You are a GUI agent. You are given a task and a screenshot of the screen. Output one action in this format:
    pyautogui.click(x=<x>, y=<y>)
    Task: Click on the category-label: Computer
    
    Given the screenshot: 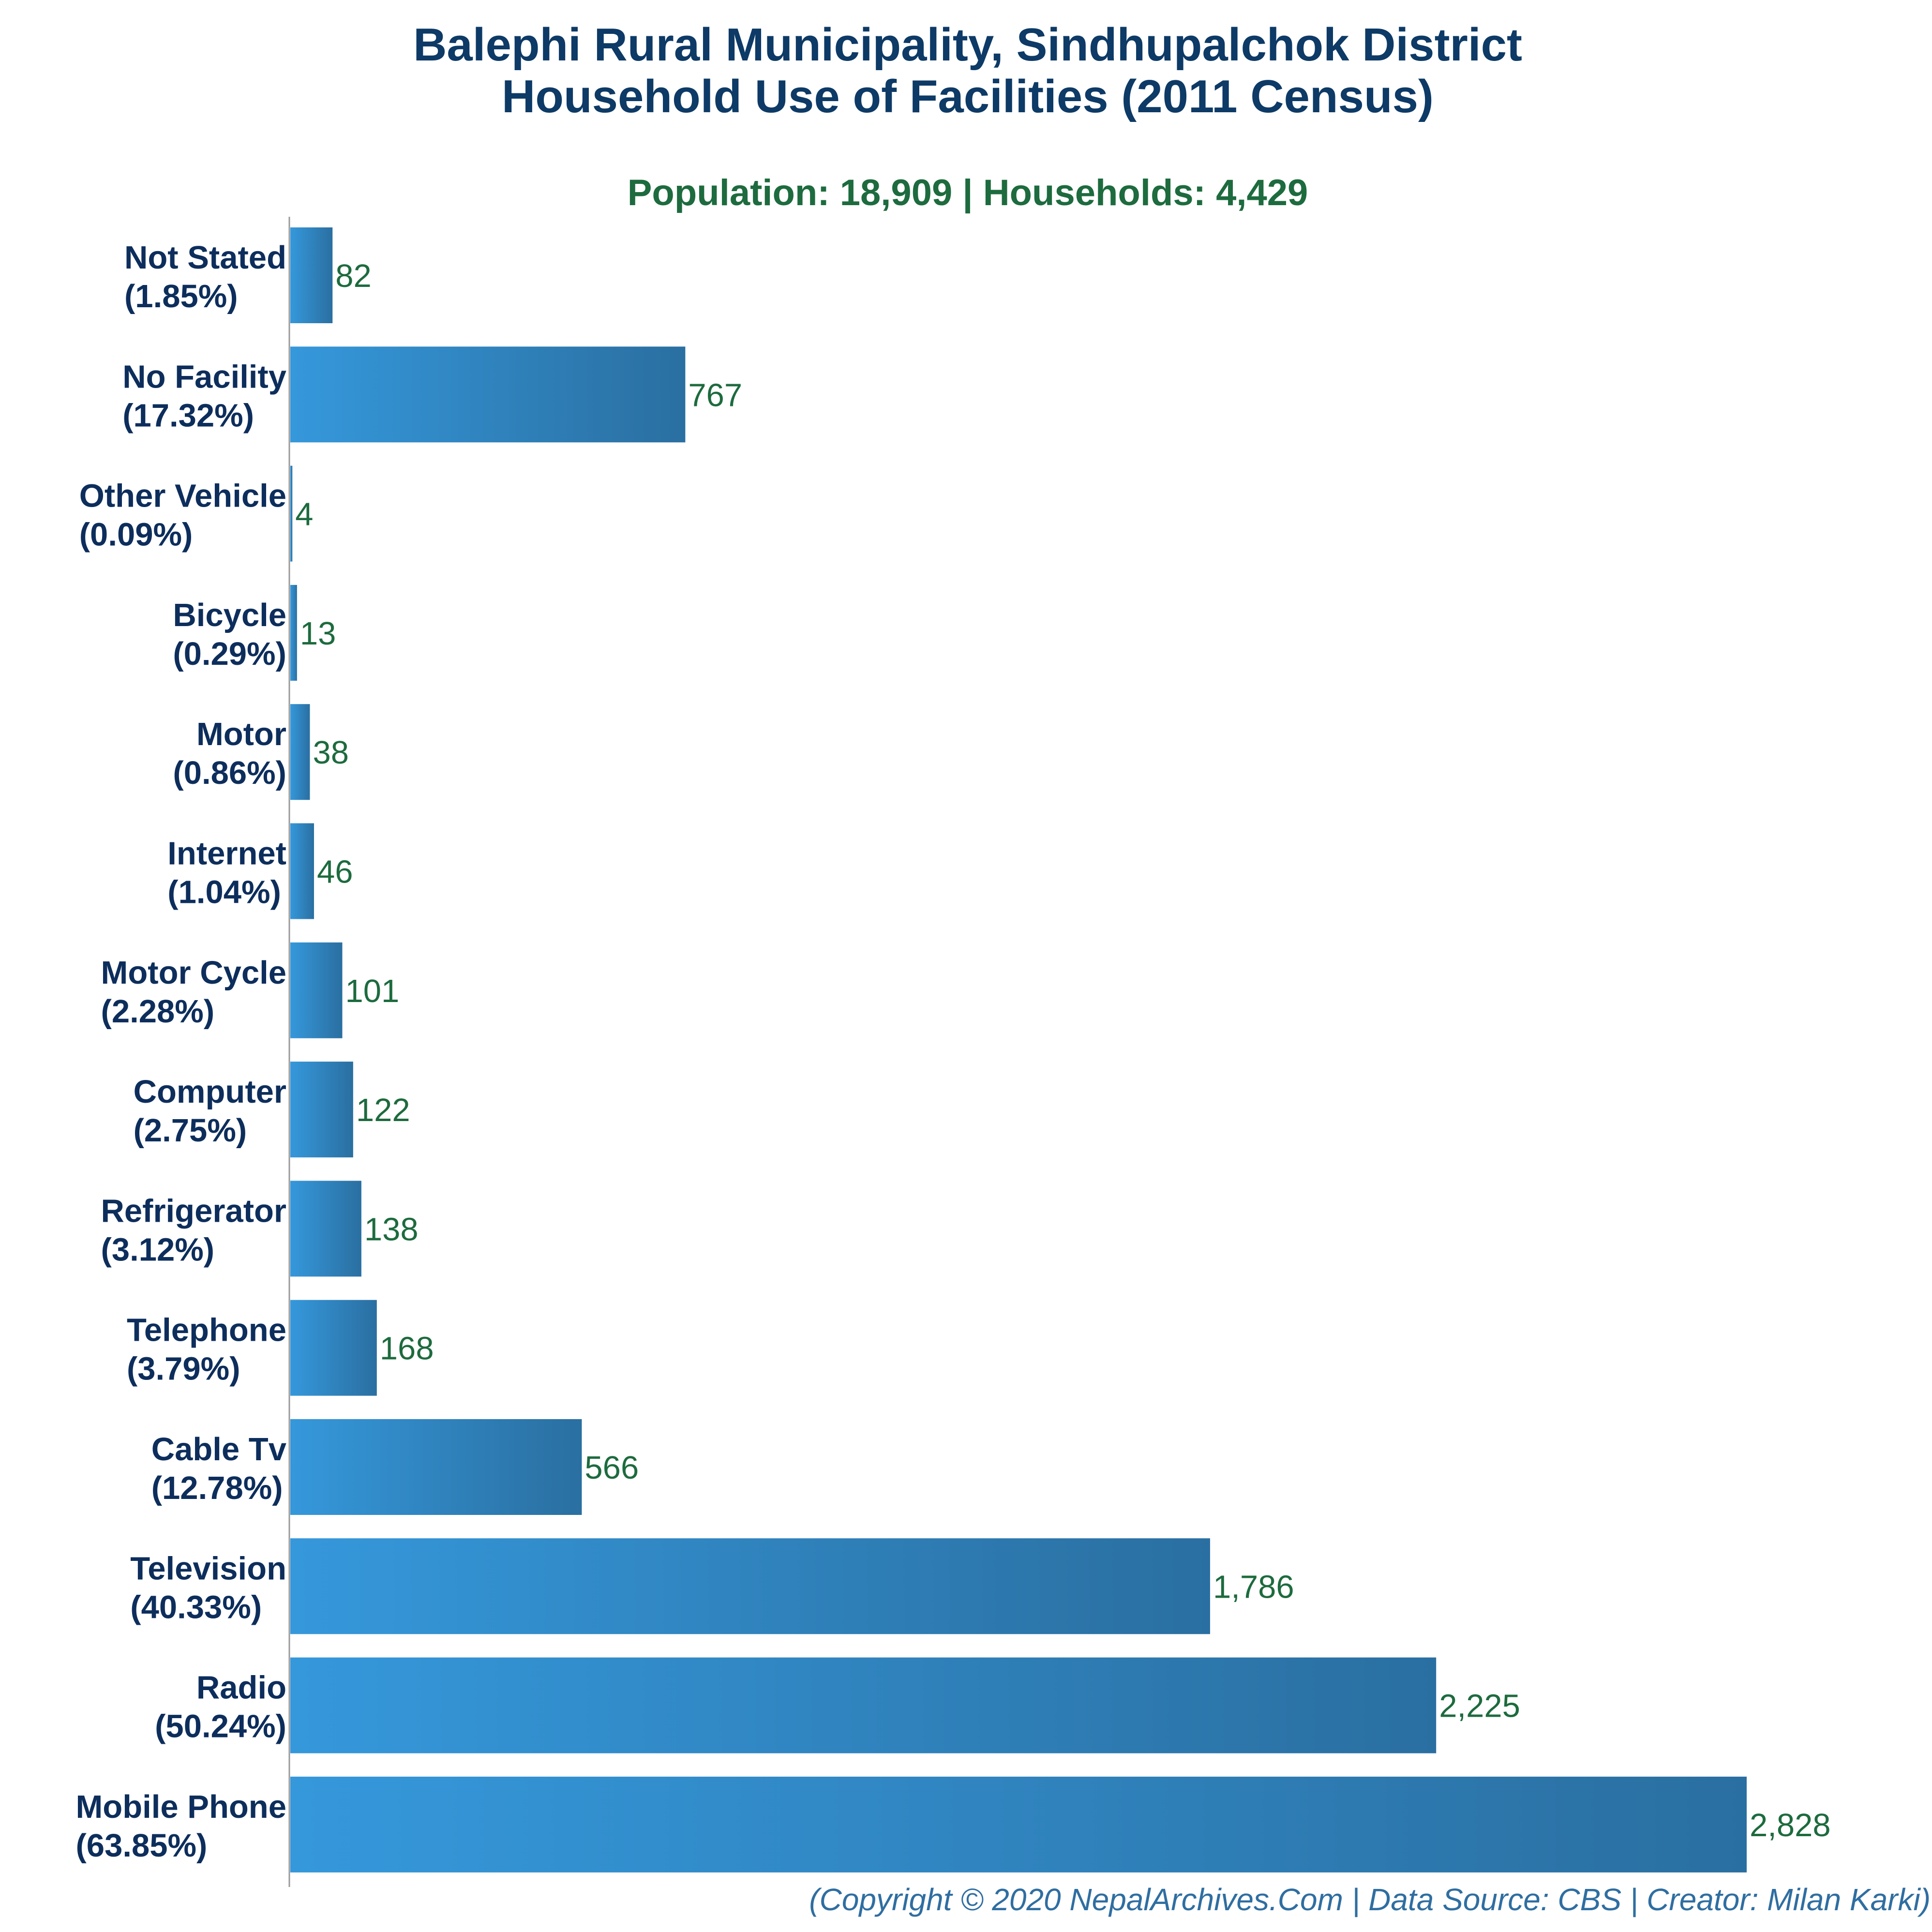 What is the action you would take?
    pyautogui.click(x=210, y=1092)
    